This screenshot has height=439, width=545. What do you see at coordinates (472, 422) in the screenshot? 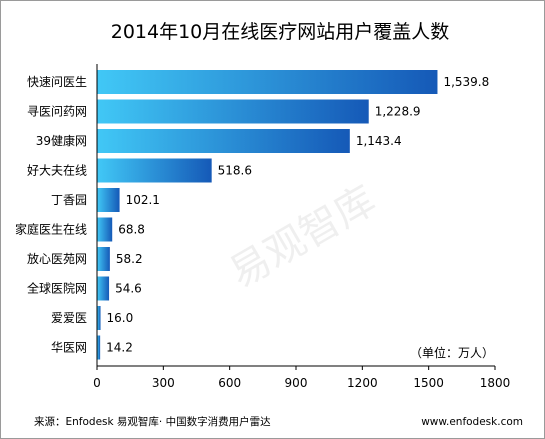
I see `footer-site: www.enfodesk.com` at bounding box center [472, 422].